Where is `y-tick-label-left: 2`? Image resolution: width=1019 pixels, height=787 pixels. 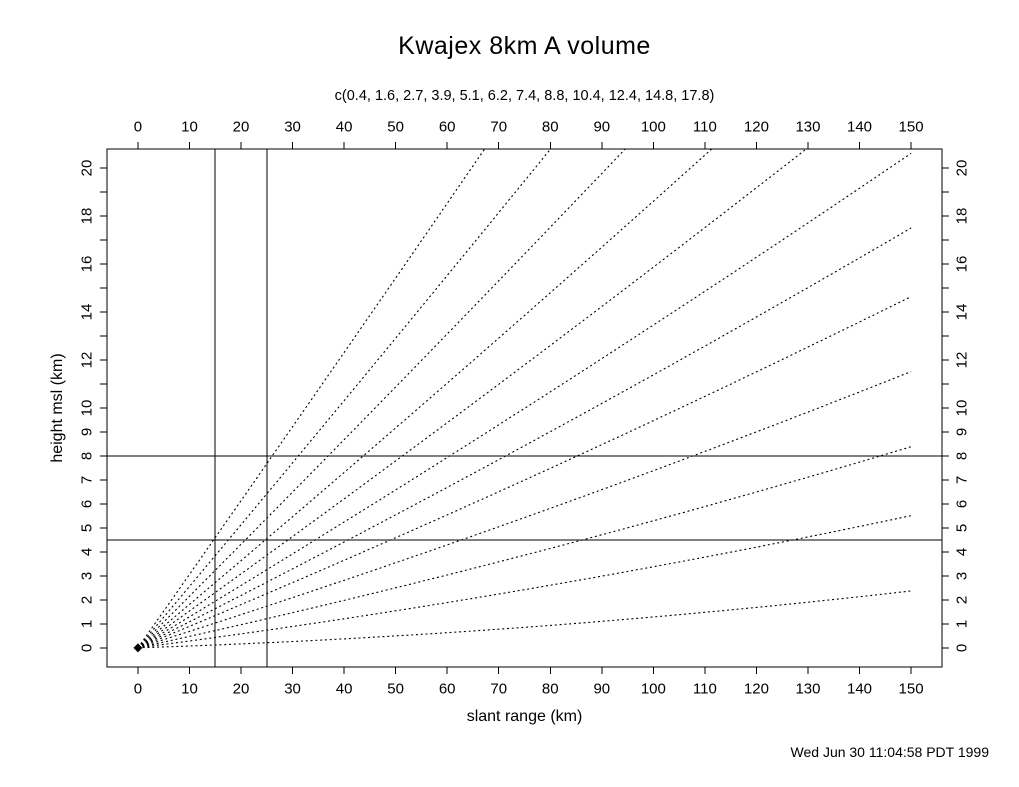 y-tick-label-left: 2 is located at coordinates (87, 600).